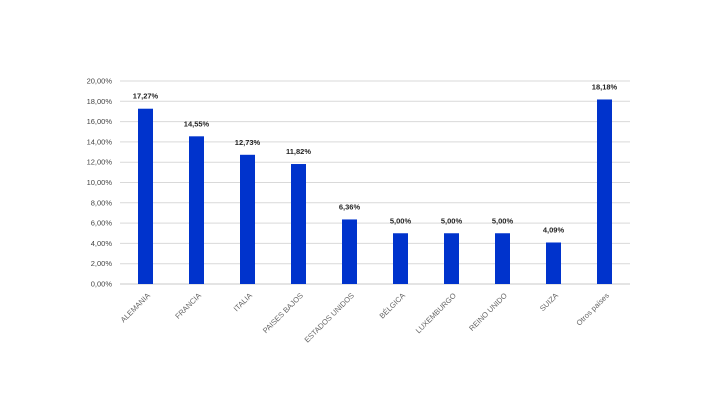  What do you see at coordinates (554, 229) in the screenshot?
I see `data-label: 4,09%` at bounding box center [554, 229].